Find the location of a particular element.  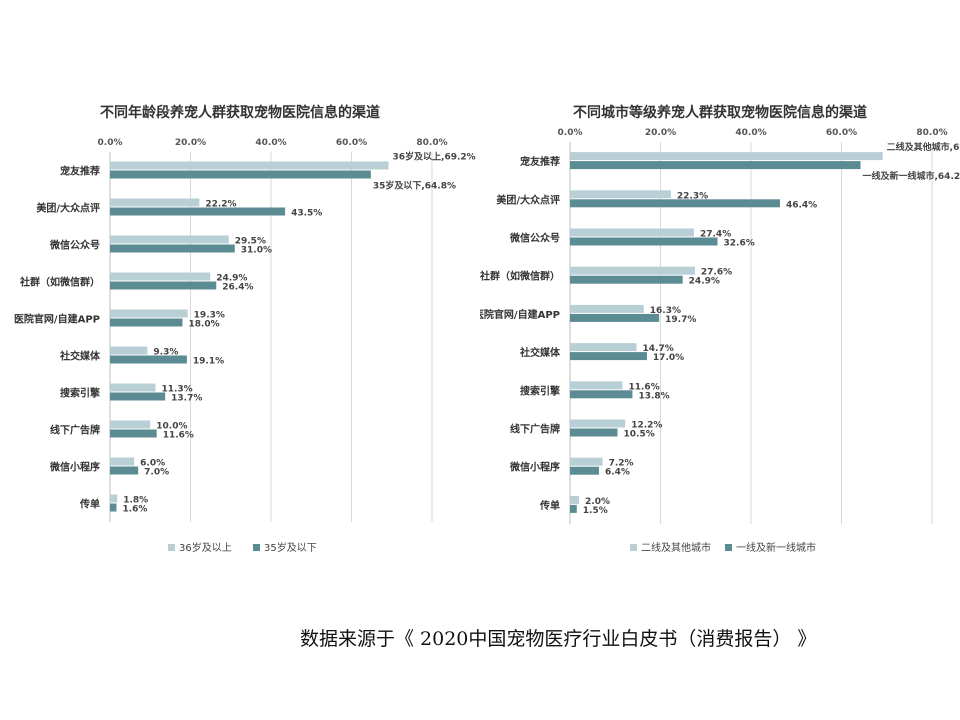

data-label: 10.0% is located at coordinates (171, 427).